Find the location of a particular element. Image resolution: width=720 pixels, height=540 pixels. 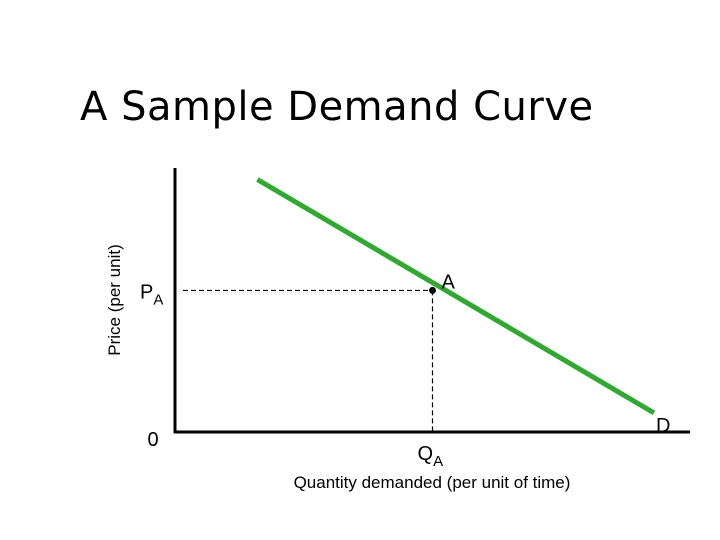

quantity-marker-label: QA is located at coordinates (431, 456).